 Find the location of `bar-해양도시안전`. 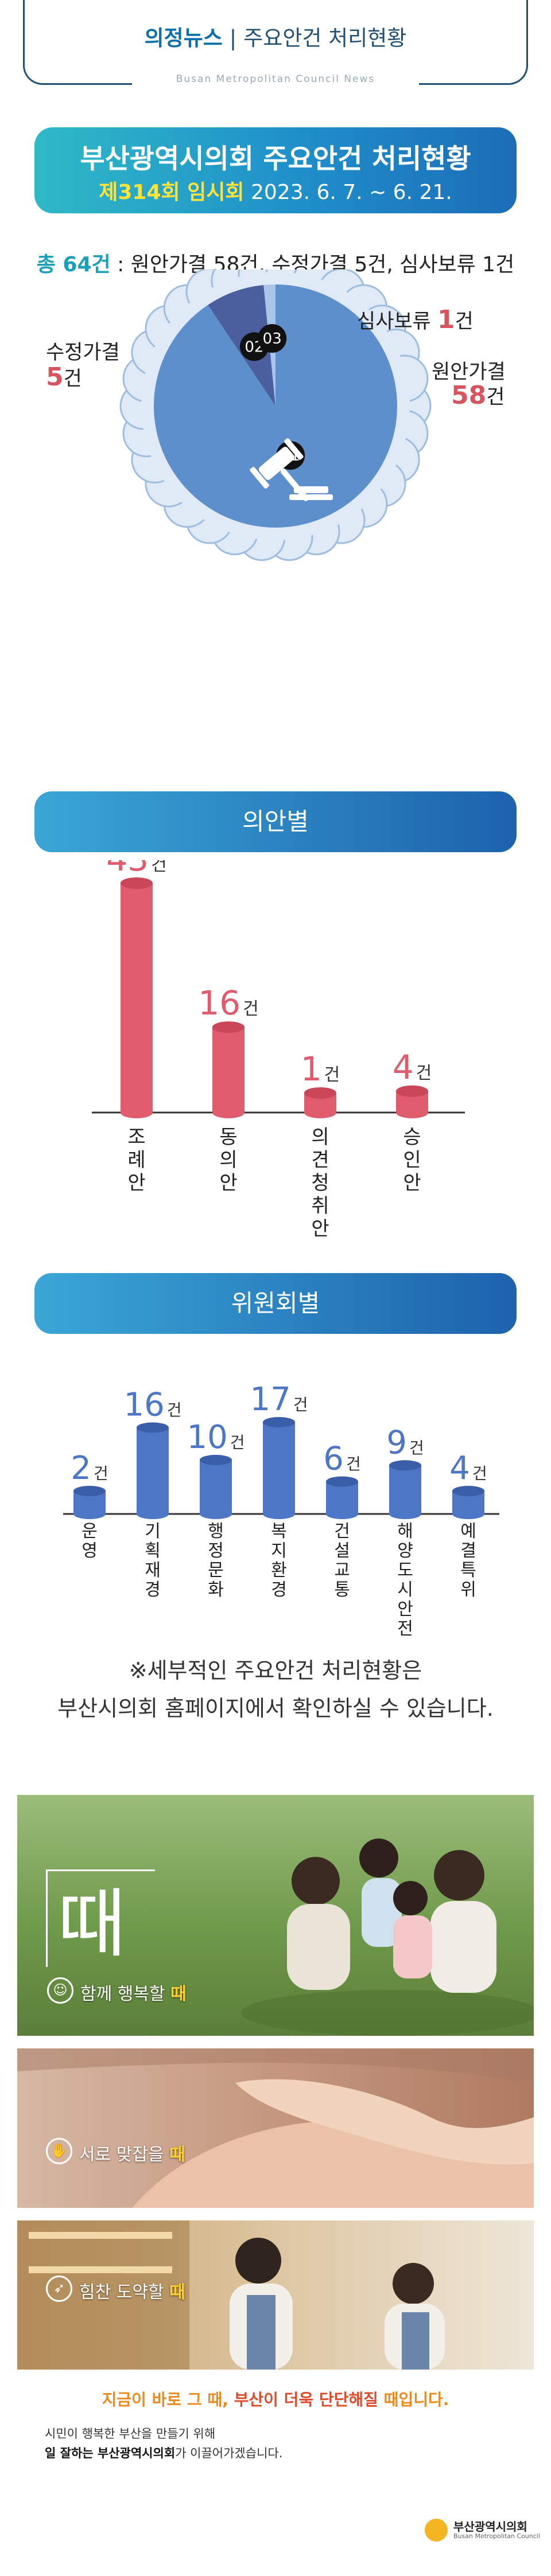

bar-해양도시안전 is located at coordinates (405, 1490).